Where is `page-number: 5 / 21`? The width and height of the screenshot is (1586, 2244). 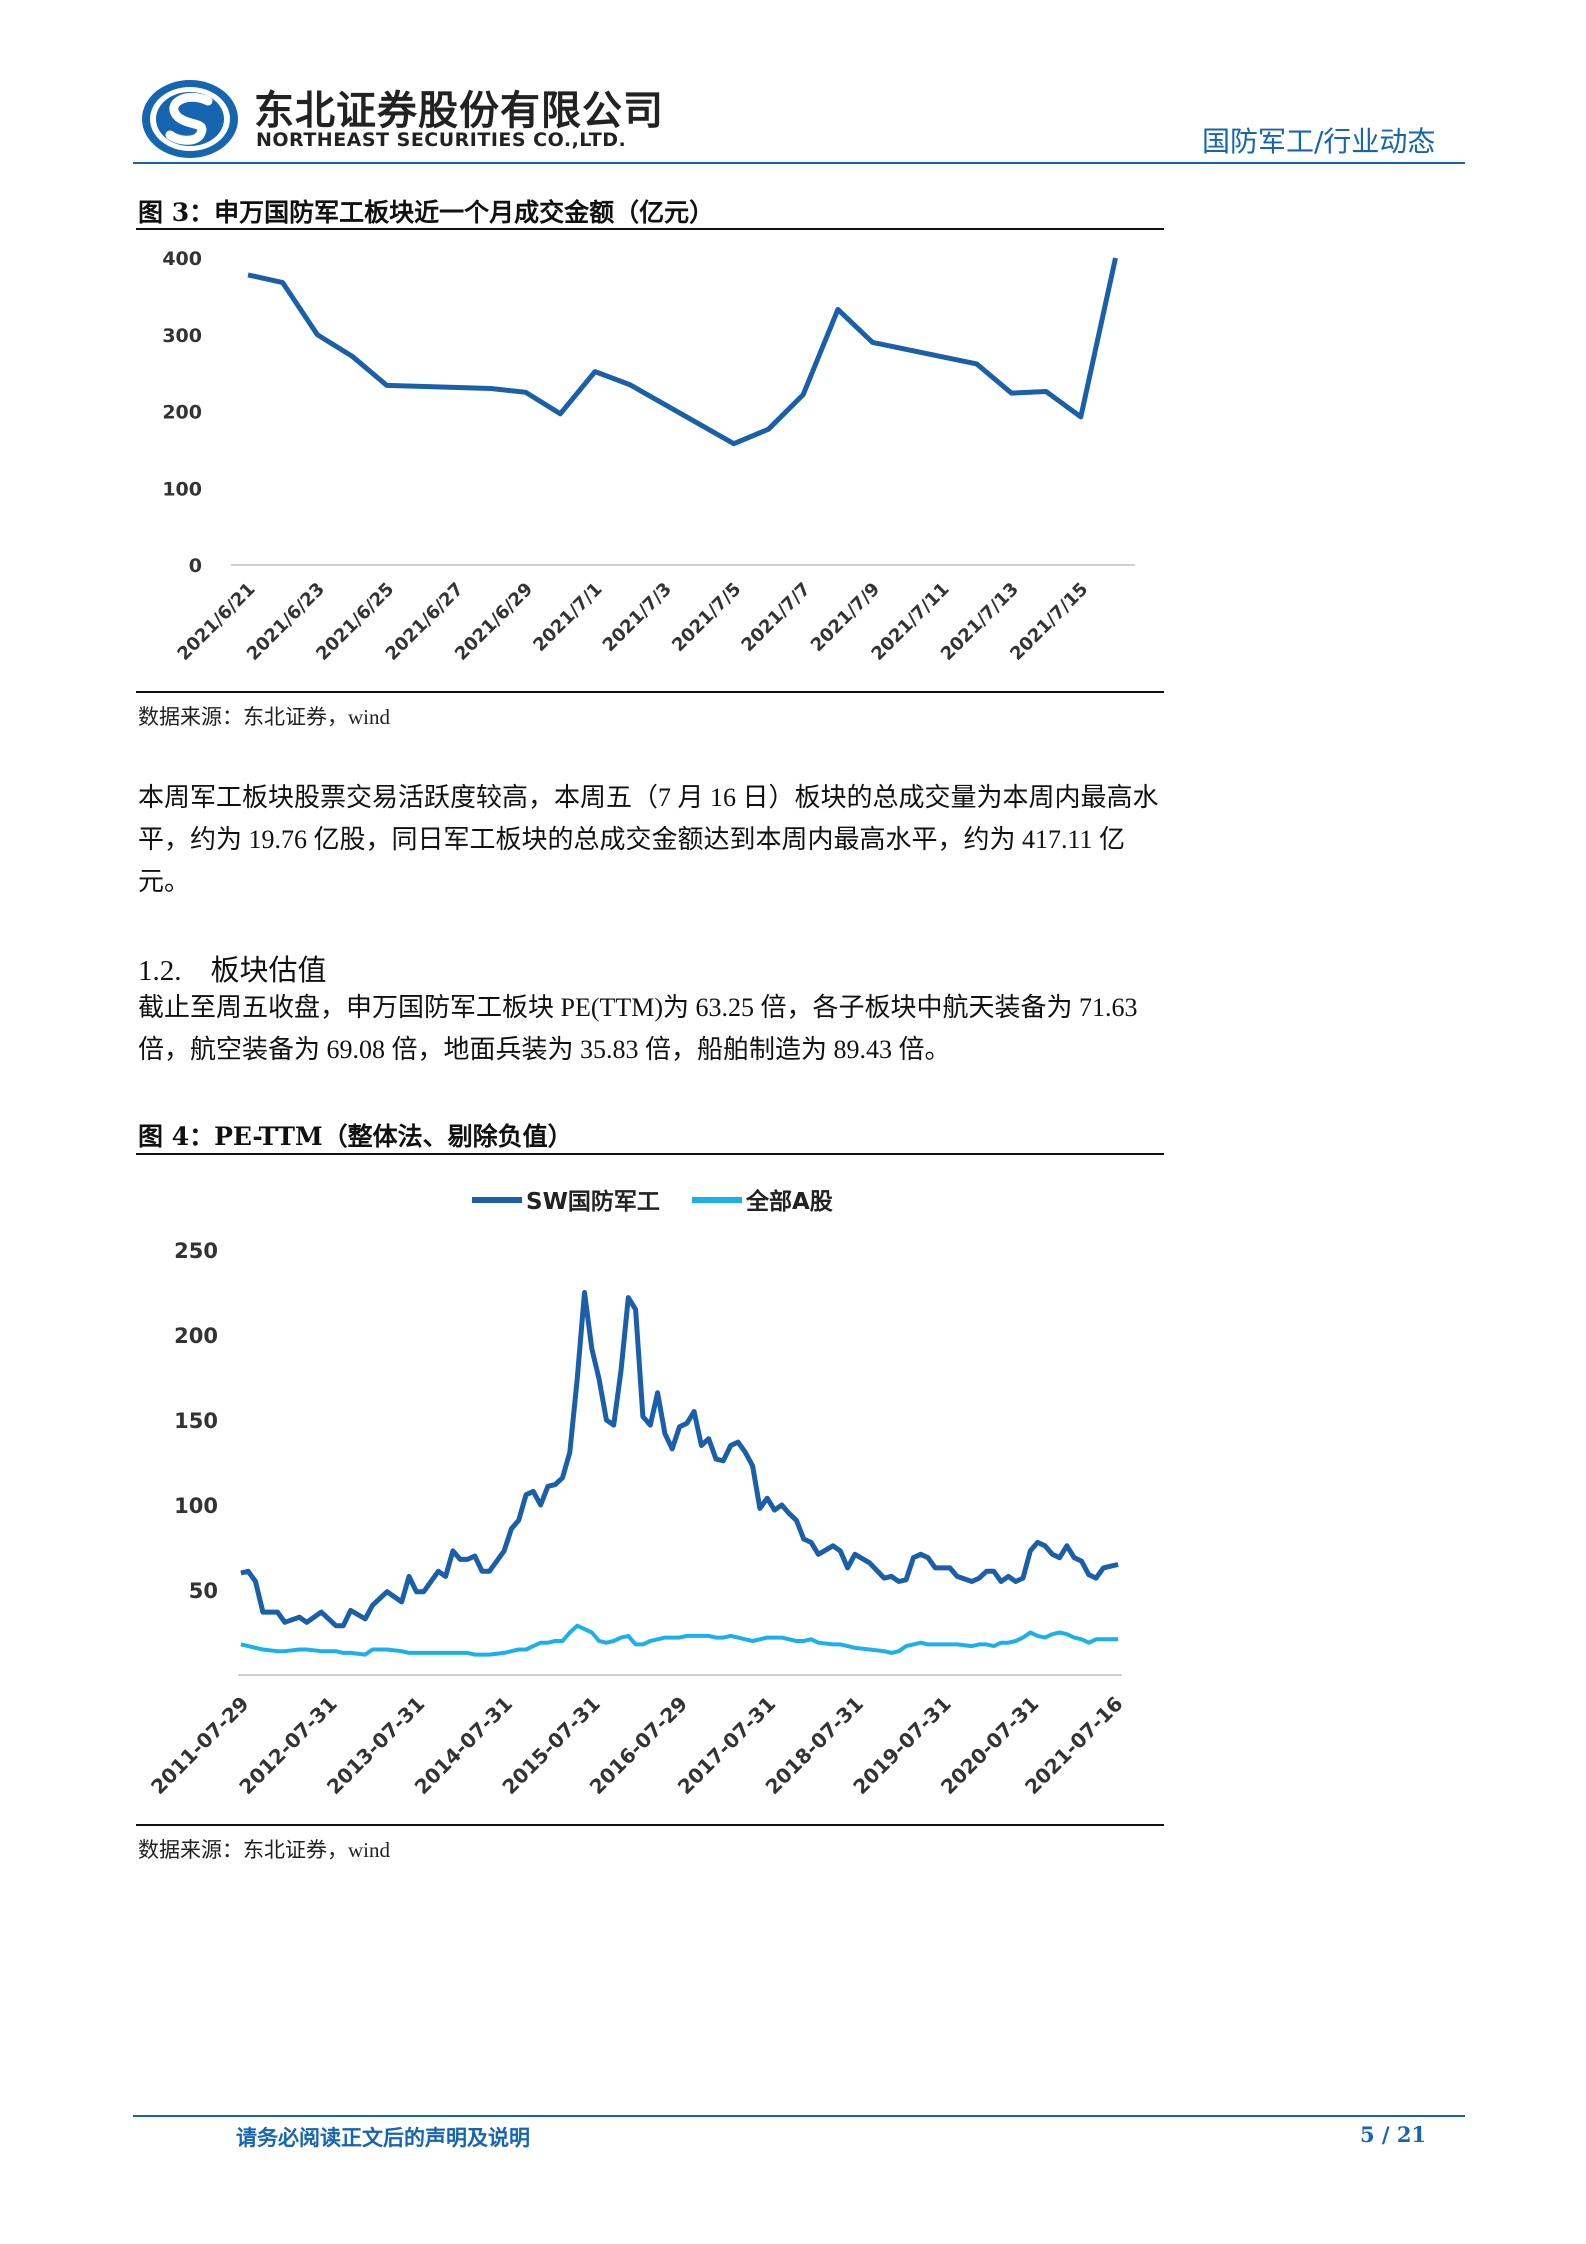
page-number: 5 / 21 is located at coordinates (1393, 2134).